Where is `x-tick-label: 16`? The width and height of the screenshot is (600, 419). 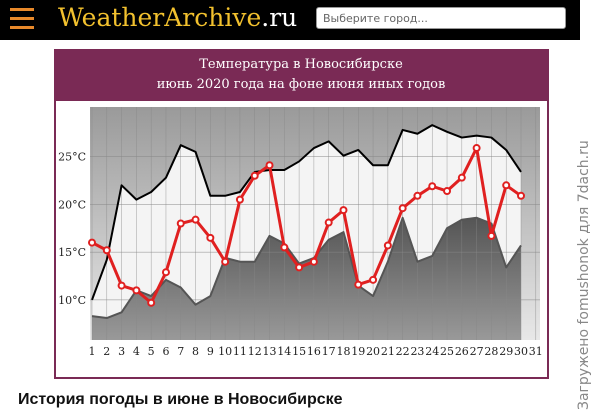 x-tick-label: 16 is located at coordinates (314, 351).